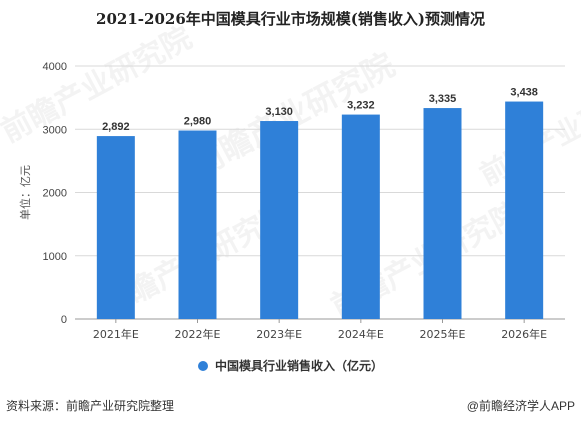  What do you see at coordinates (55, 130) in the screenshot?
I see `y-tick-label: 3000` at bounding box center [55, 130].